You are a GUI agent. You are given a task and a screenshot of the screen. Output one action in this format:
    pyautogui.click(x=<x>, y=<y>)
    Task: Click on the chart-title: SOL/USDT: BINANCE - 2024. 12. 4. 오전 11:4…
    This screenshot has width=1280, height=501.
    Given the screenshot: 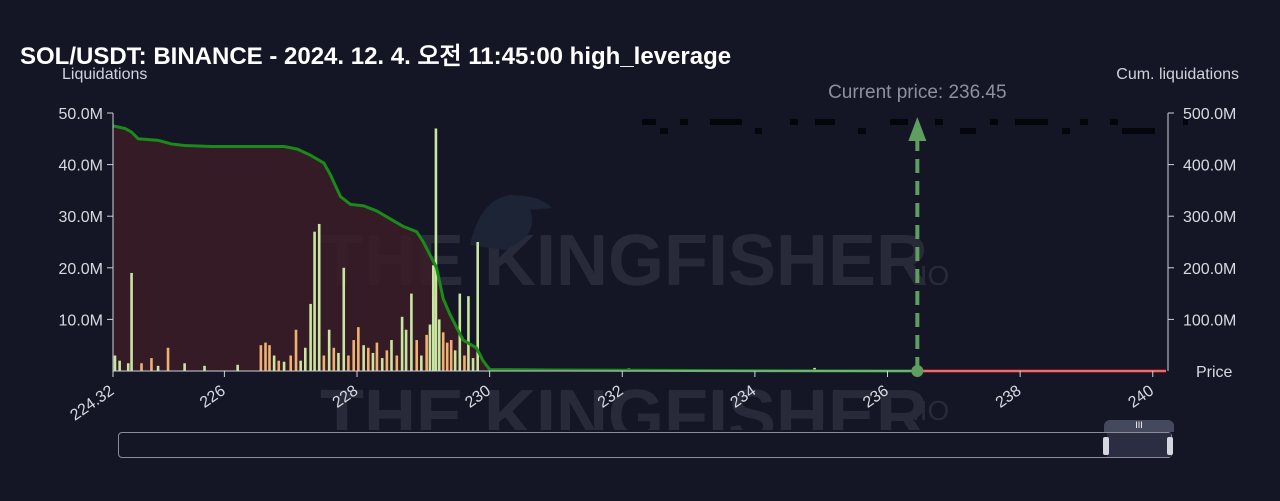 What is the action you would take?
    pyautogui.click(x=376, y=56)
    